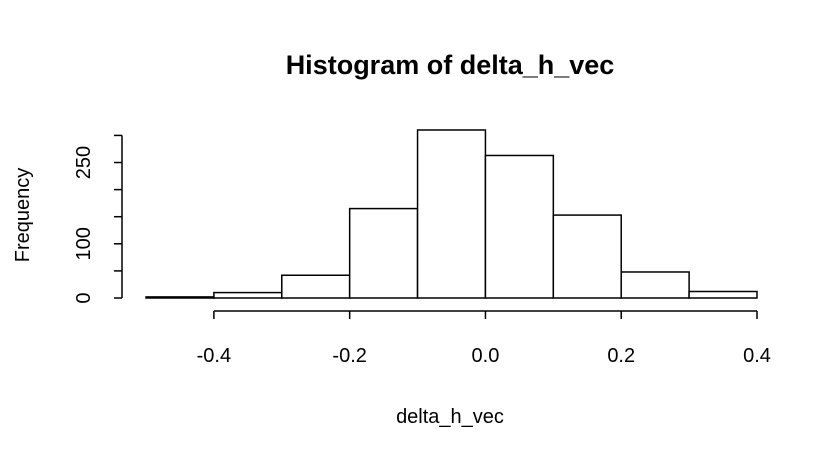 The width and height of the screenshot is (840, 460). What do you see at coordinates (84, 297) in the screenshot?
I see `y-axis-tick-label-1: 0` at bounding box center [84, 297].